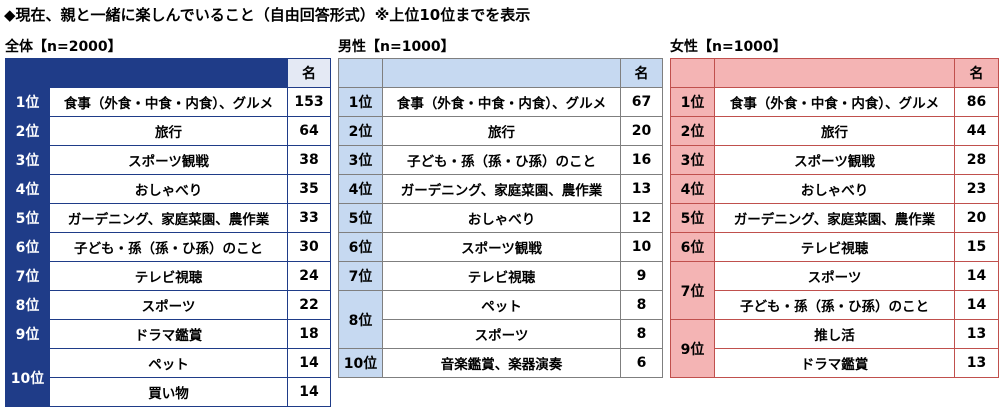 This screenshot has height=407, width=1000. Describe the element at coordinates (976, 131) in the screenshot. I see `item-count: 44` at that location.